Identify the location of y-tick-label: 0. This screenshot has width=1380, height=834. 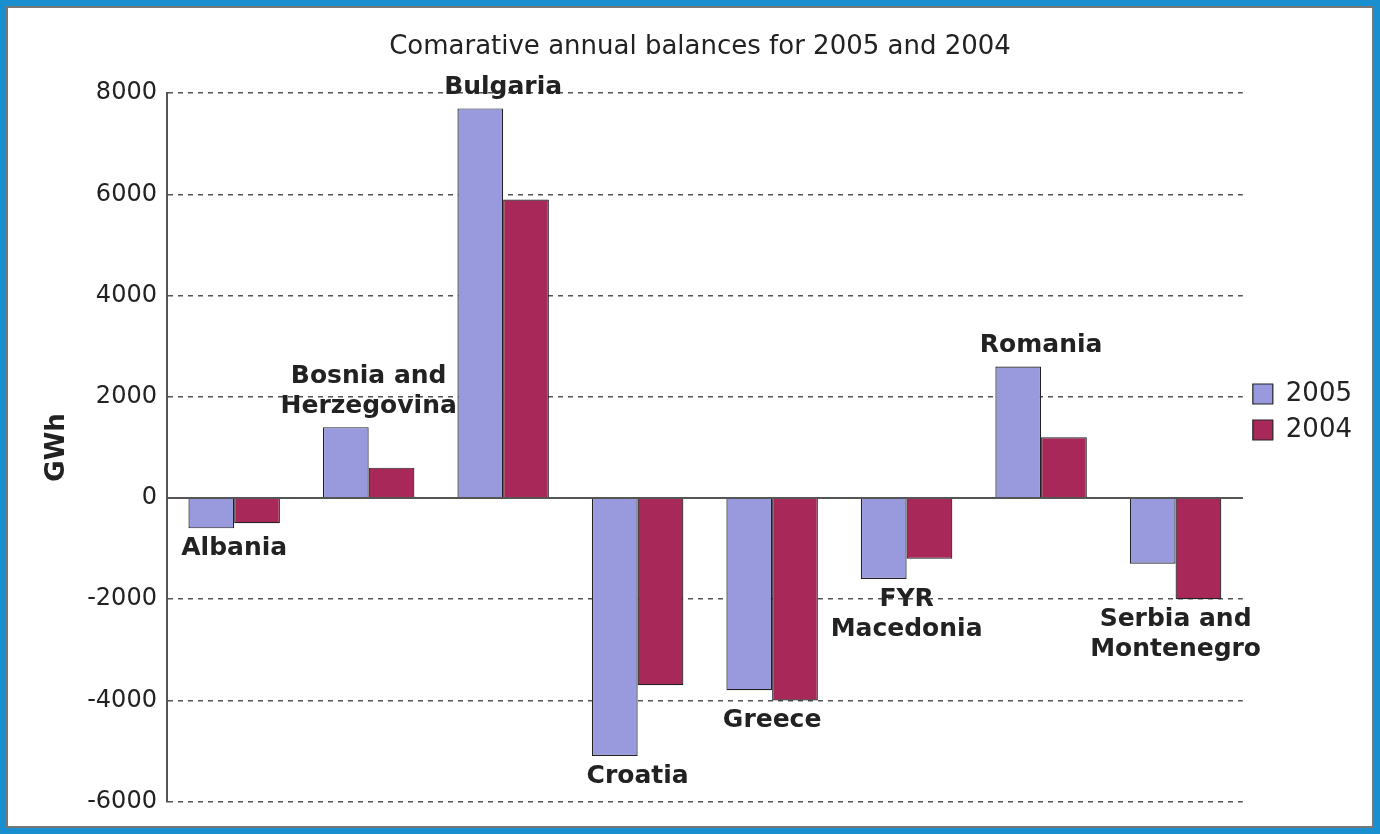
(149, 496).